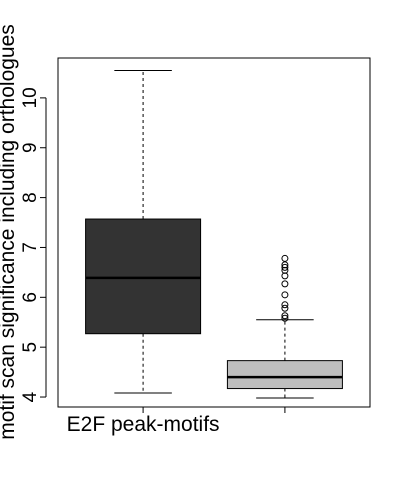 Image resolution: width=400 pixels, height=480 pixels. Describe the element at coordinates (143, 424) in the screenshot. I see `x-category-label: E2F peak-motifs` at that location.